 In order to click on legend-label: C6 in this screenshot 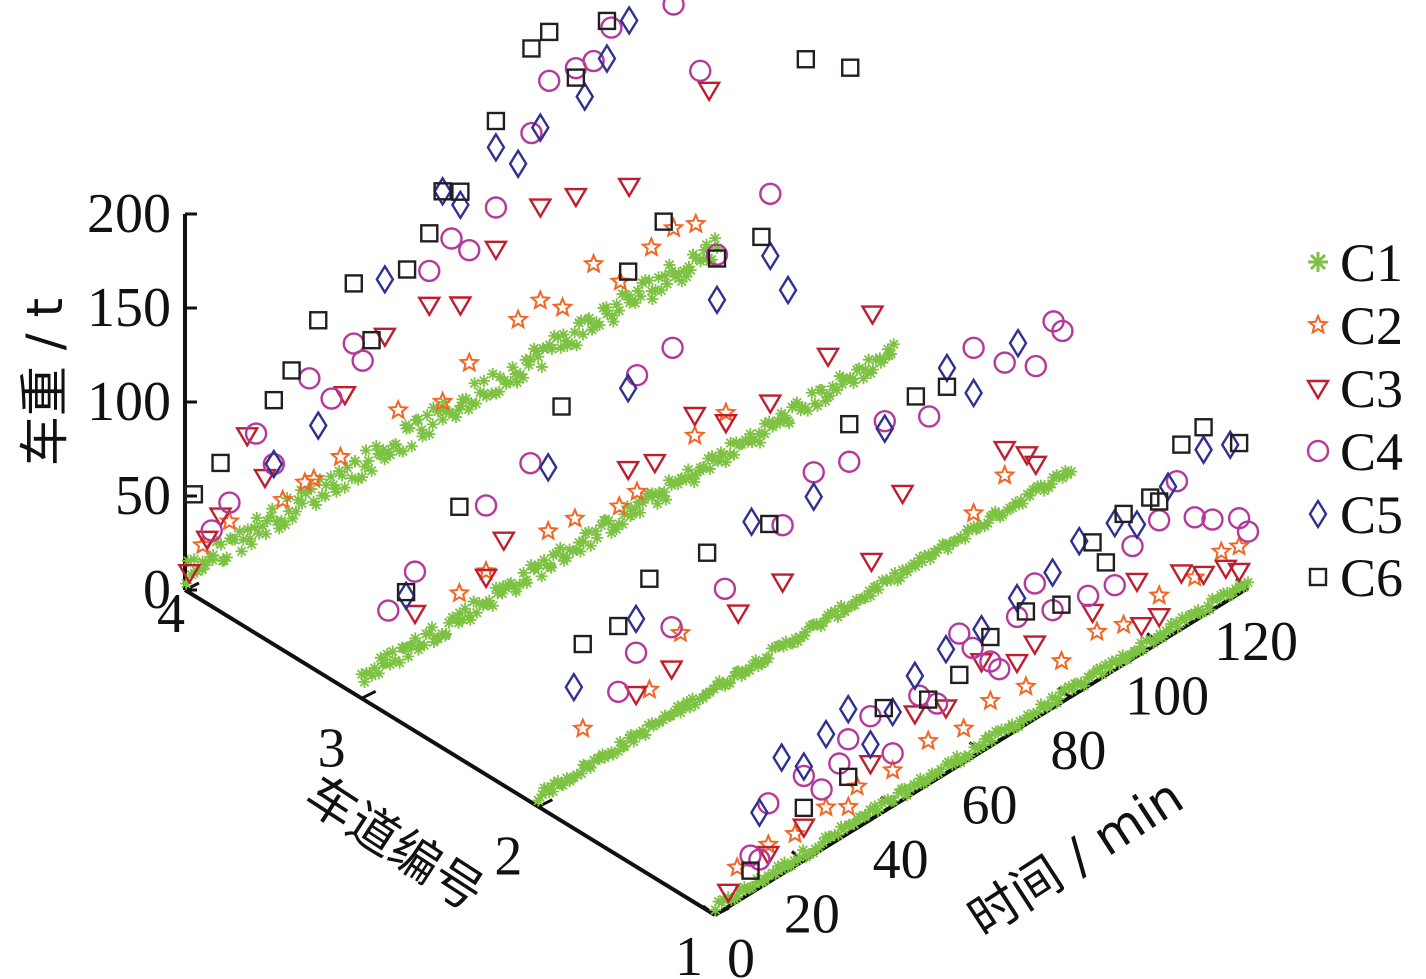, I will do `click(1371, 578)`.